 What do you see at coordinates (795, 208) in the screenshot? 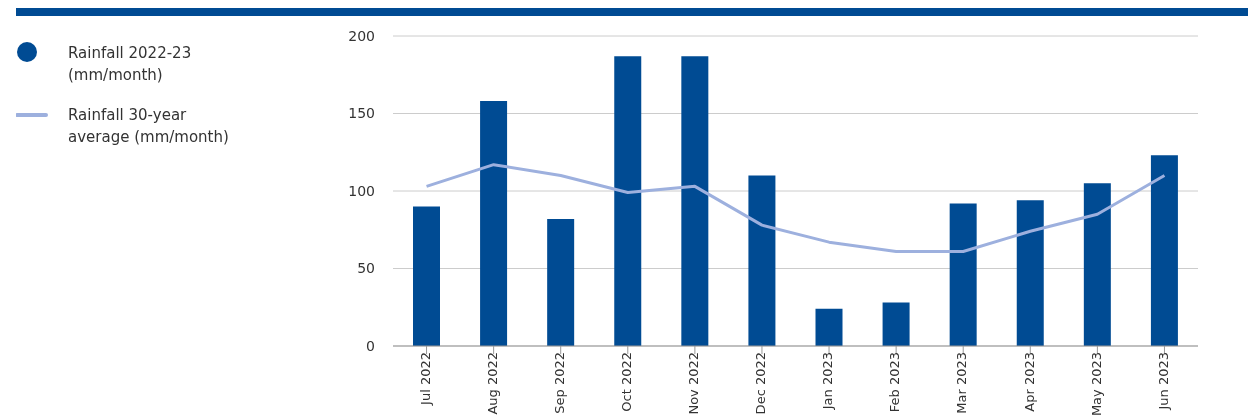
I see `line-series` at bounding box center [795, 208].